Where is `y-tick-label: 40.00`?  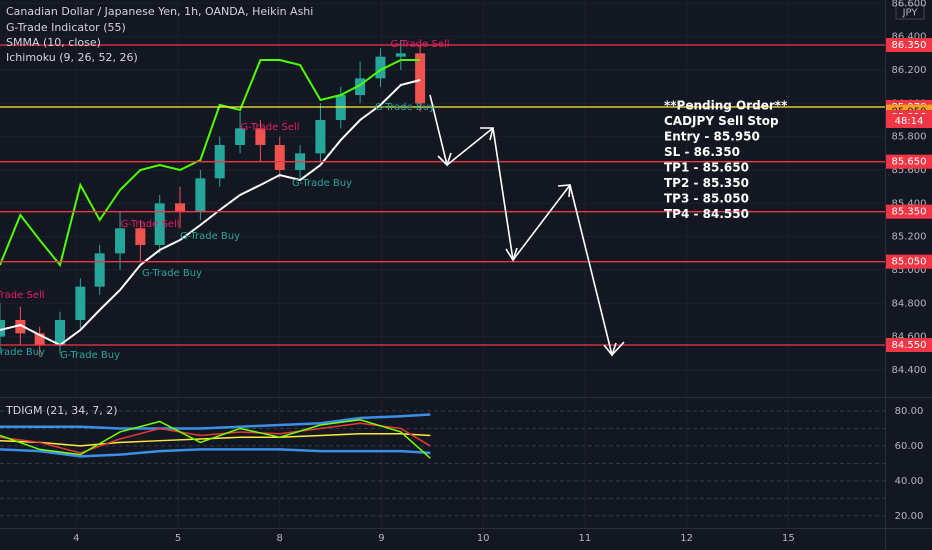 y-tick-label: 40.00 is located at coordinates (909, 481).